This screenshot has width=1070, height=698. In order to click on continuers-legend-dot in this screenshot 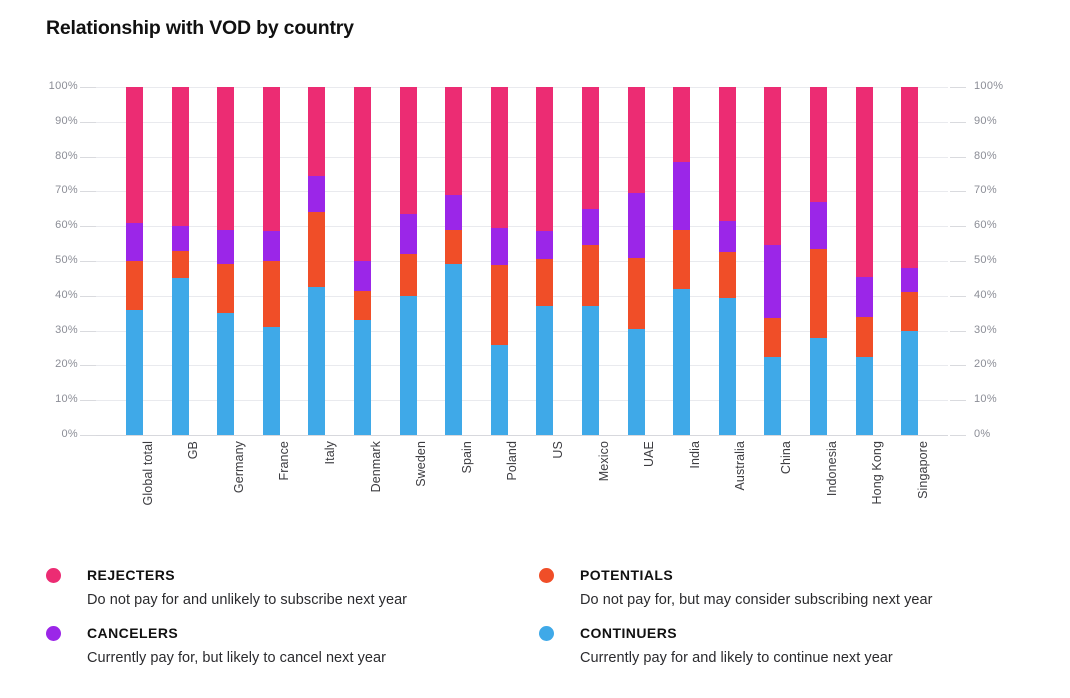, I will do `click(546, 633)`.